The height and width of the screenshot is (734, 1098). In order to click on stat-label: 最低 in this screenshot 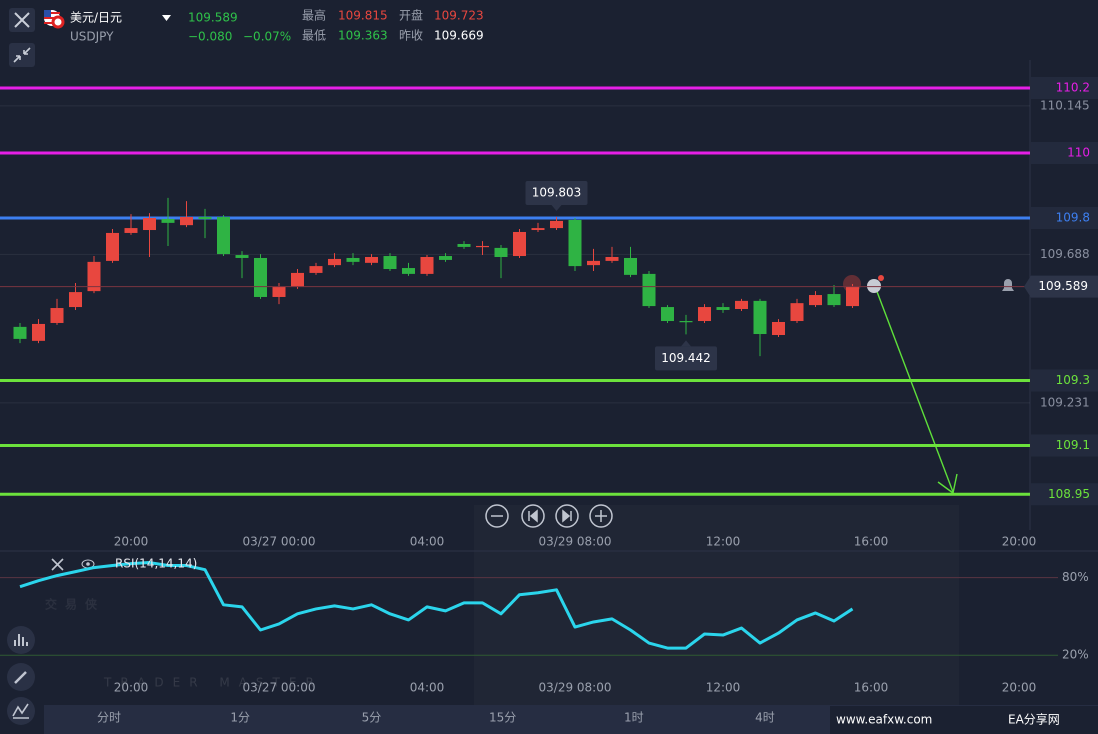, I will do `click(314, 36)`.